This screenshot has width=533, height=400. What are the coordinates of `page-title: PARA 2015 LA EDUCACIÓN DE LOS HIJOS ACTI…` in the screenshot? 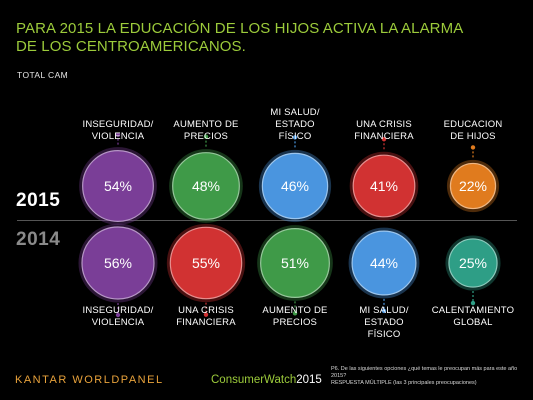 It's located at (239, 37).